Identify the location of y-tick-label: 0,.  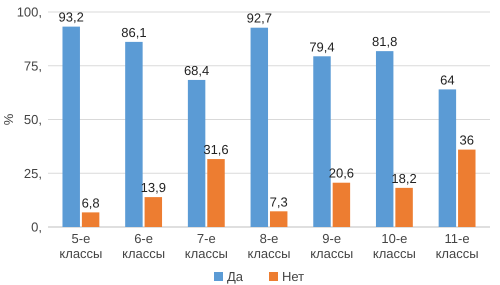
(36, 227).